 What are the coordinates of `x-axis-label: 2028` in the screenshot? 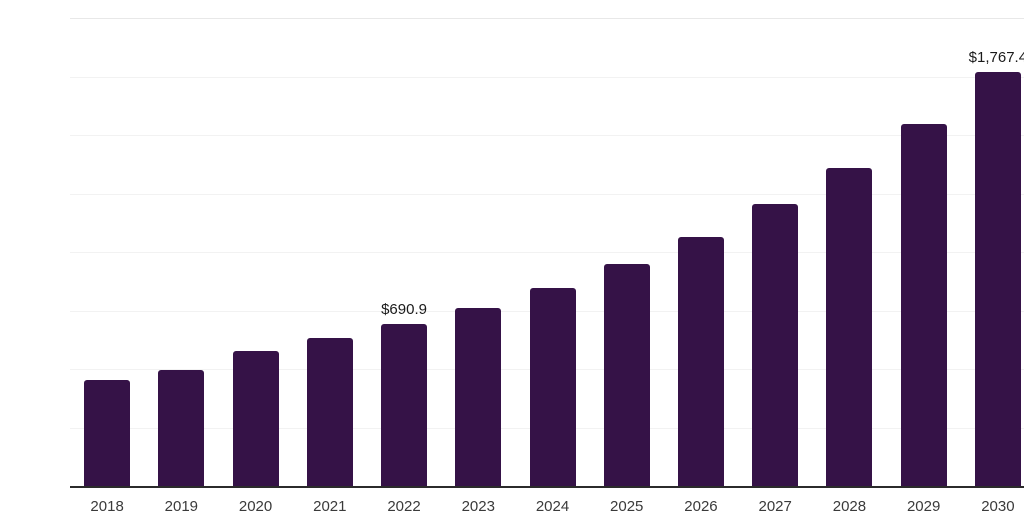 It's located at (849, 506).